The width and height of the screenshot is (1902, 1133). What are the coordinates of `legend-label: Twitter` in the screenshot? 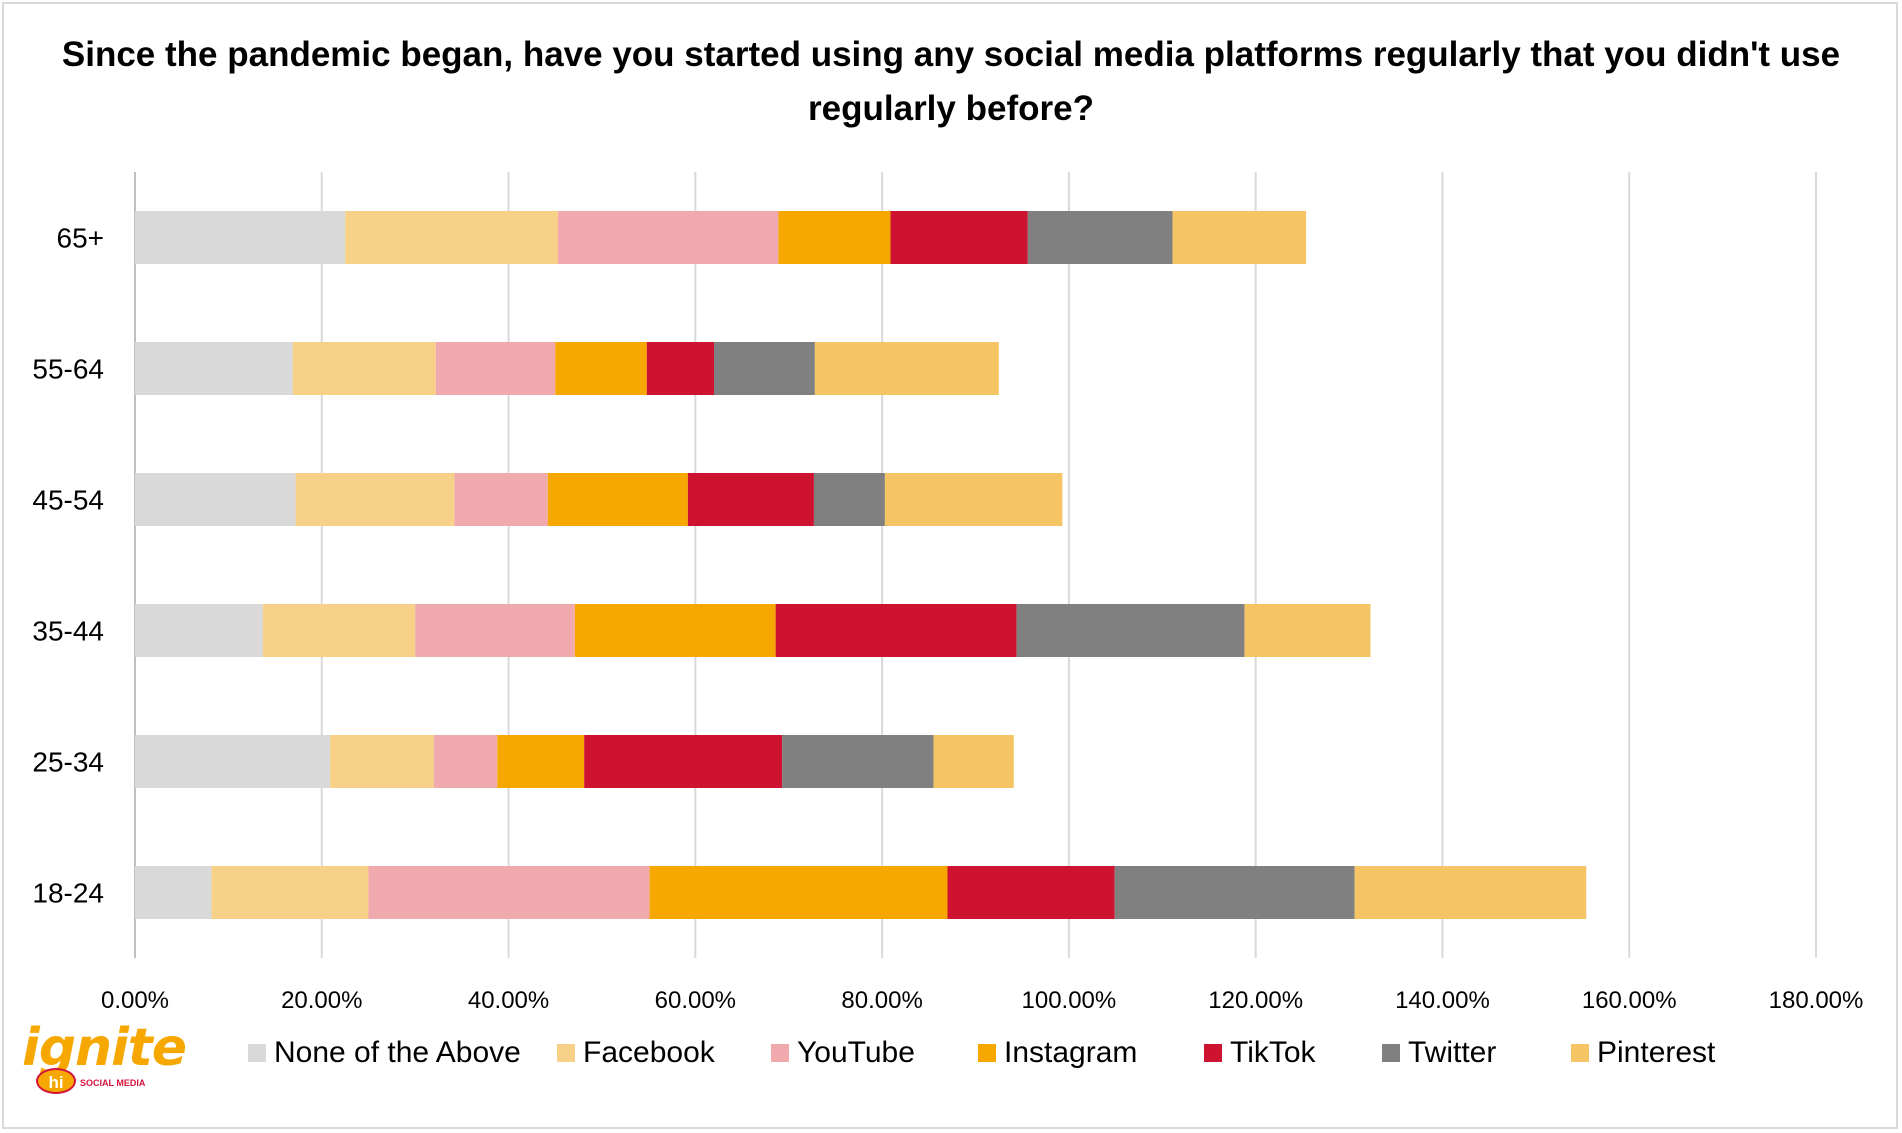 It's located at (1452, 1052).